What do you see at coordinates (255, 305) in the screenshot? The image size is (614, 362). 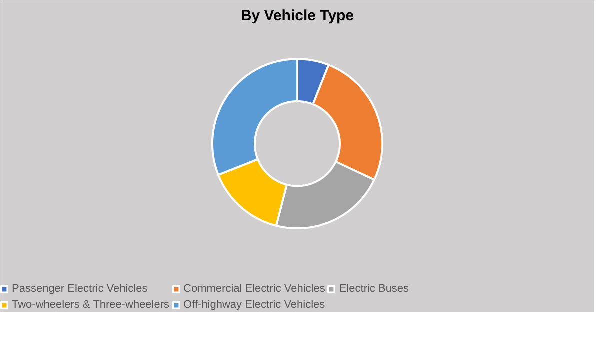 I see `legend-label: Off-highway Electric Vehicles` at bounding box center [255, 305].